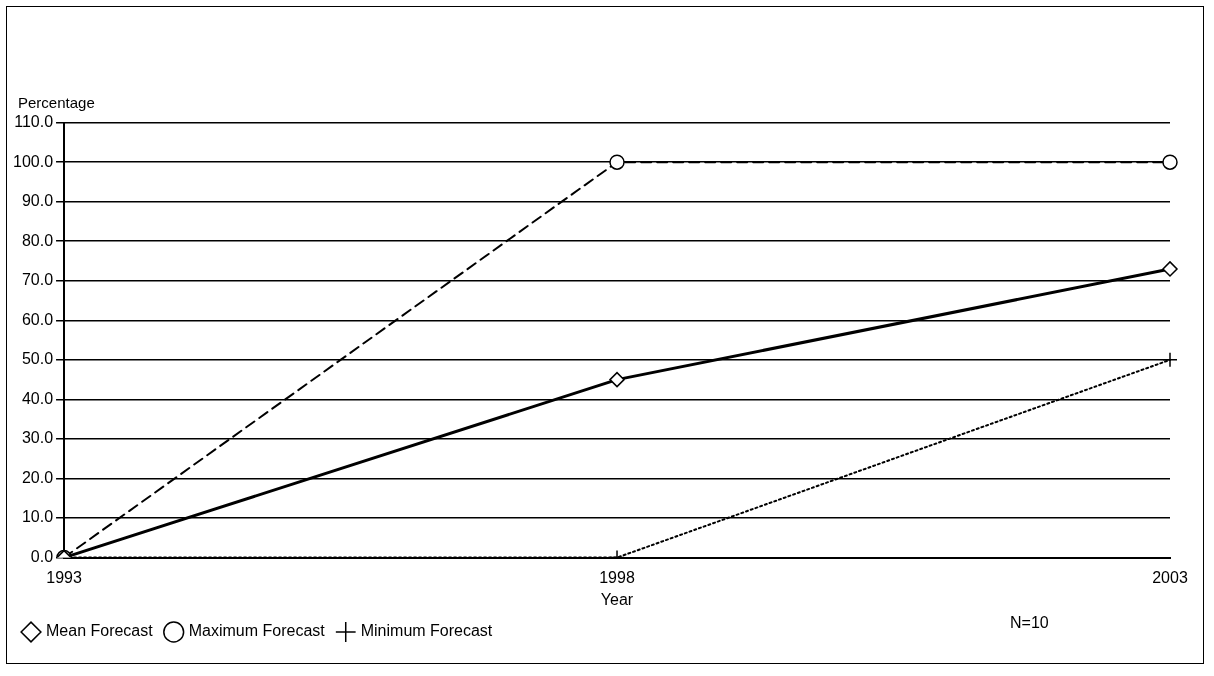 The width and height of the screenshot is (1214, 676). What do you see at coordinates (37, 359) in the screenshot?
I see `y-tick-label: 50.0` at bounding box center [37, 359].